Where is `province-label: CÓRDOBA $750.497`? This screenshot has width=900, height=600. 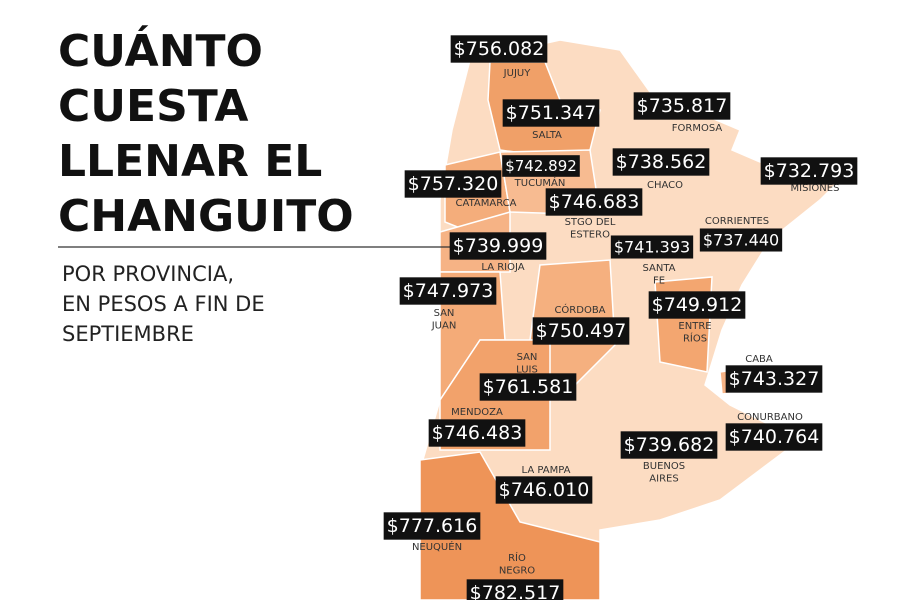 province-label: CÓRDOBA $750.497 is located at coordinates (581, 324).